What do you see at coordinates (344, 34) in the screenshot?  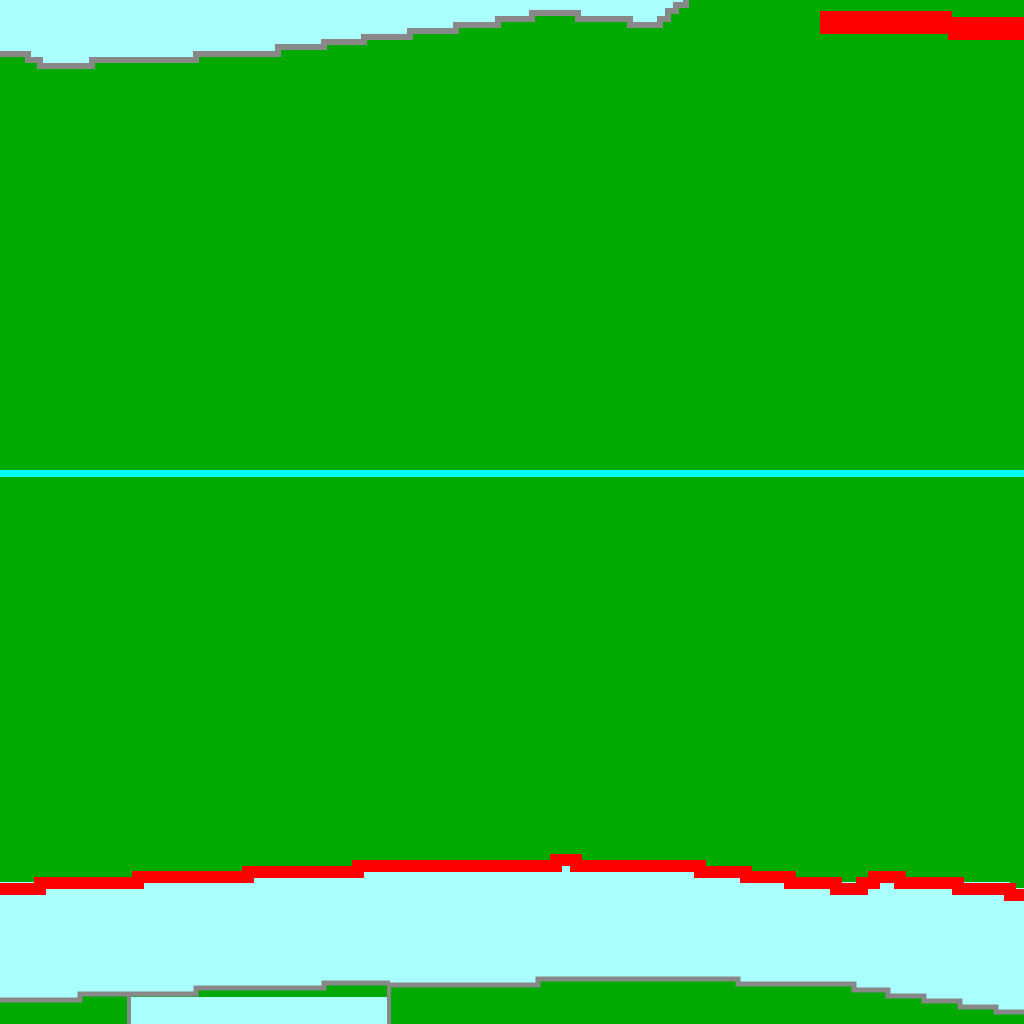 I see `top-shoreline` at bounding box center [344, 34].